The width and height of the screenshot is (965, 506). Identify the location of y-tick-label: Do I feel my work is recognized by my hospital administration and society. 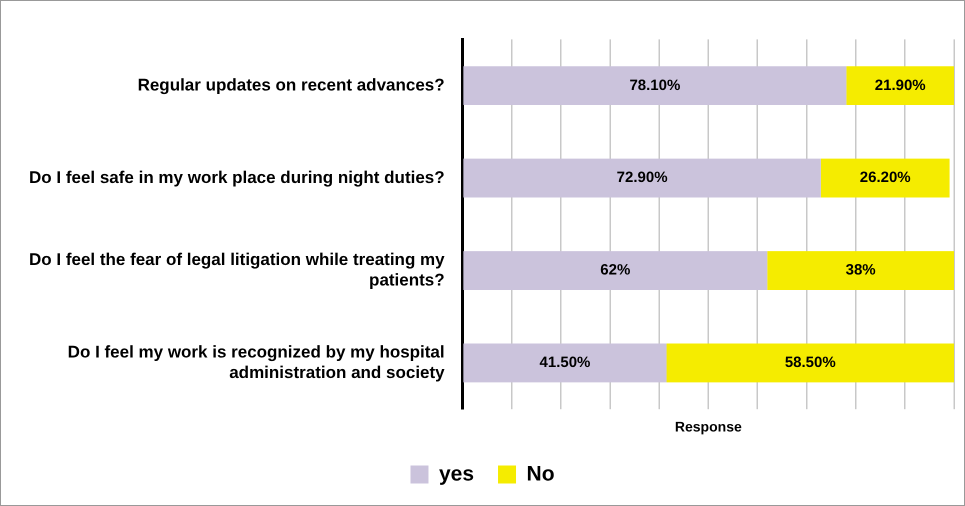
(257, 362).